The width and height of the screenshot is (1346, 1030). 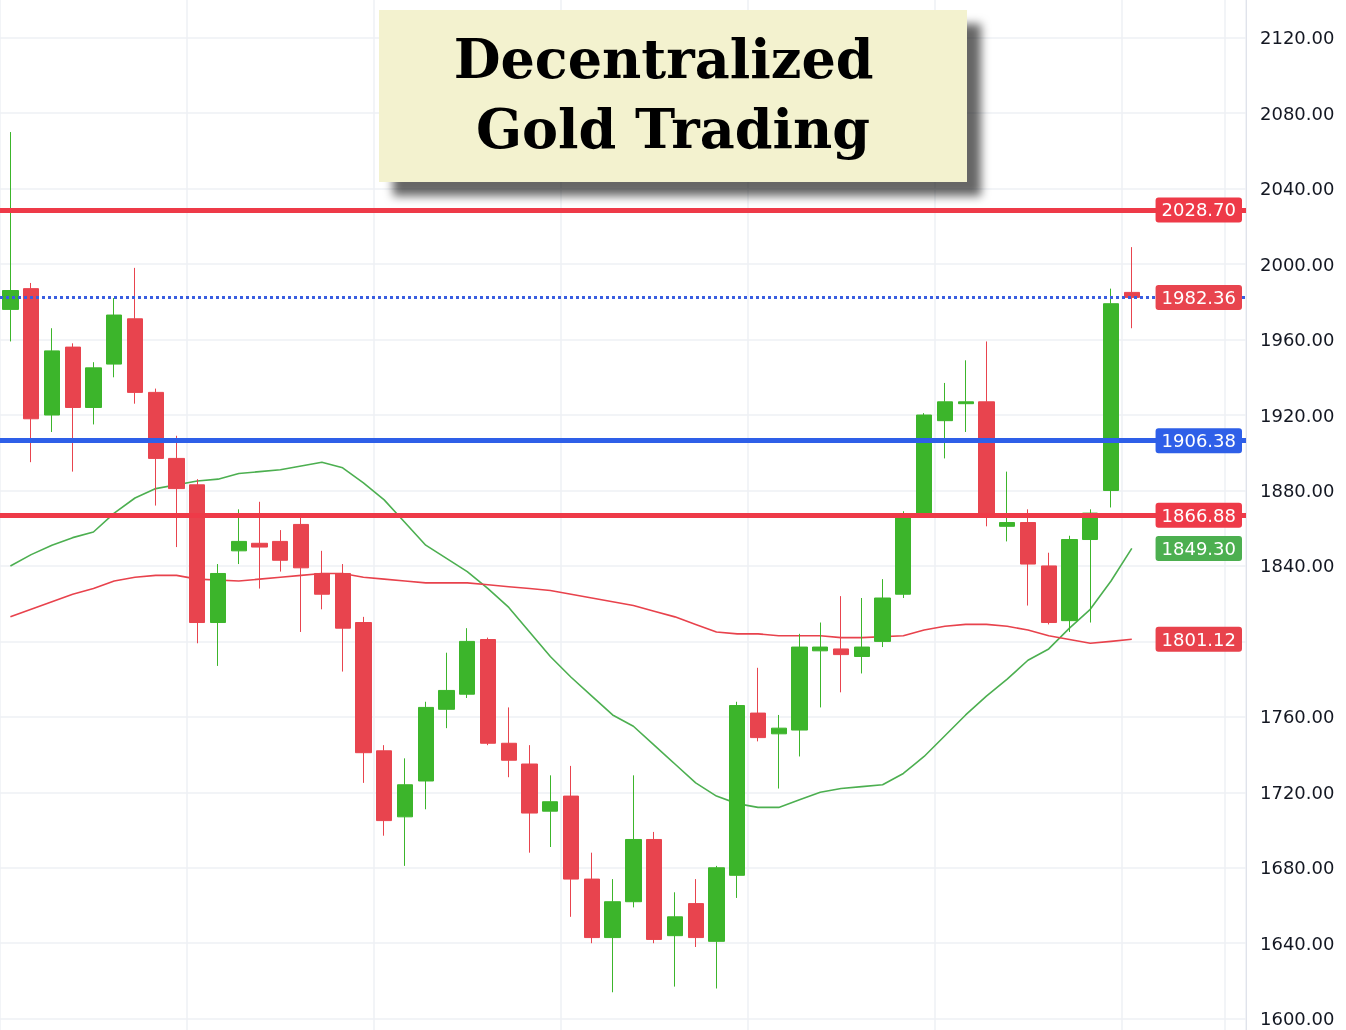 I want to click on y-tick-label: 2000.00, so click(x=1297, y=264).